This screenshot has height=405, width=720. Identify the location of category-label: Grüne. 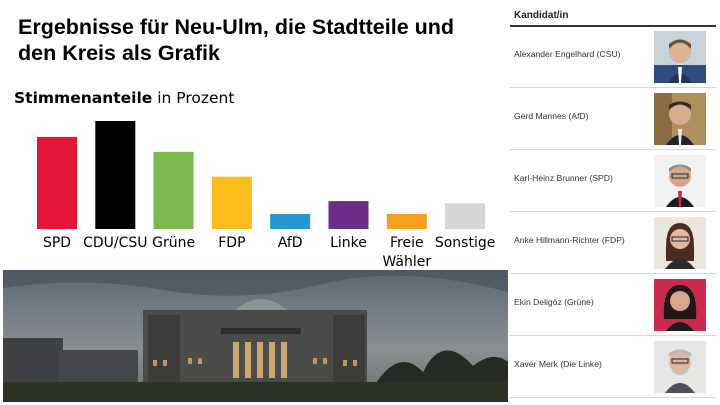
(173, 243).